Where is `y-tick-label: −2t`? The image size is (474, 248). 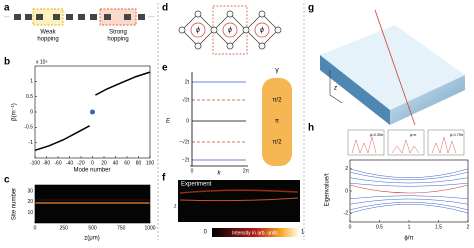 y-tick-label: −2t is located at coordinates (186, 160).